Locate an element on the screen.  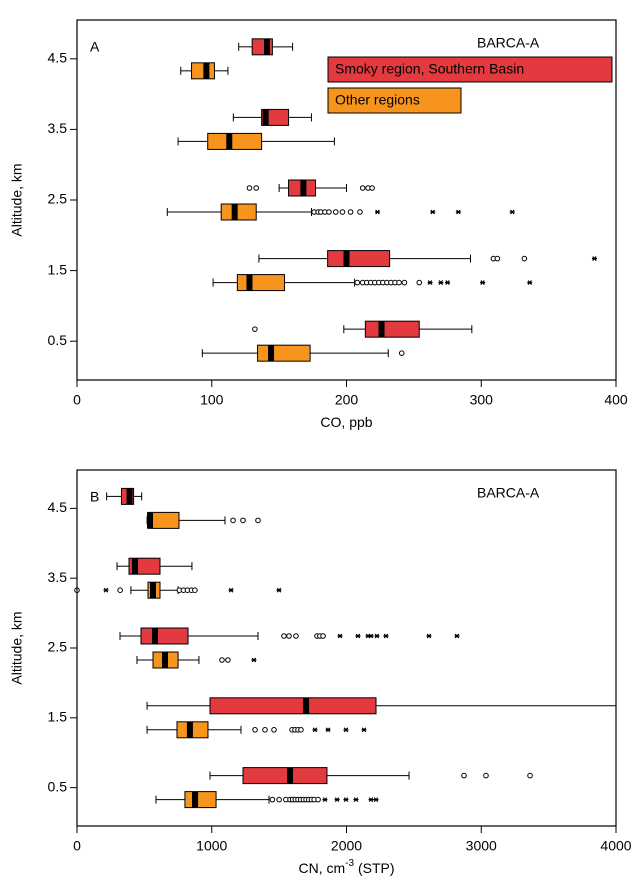
x-tick-label: 400 is located at coordinates (616, 400).